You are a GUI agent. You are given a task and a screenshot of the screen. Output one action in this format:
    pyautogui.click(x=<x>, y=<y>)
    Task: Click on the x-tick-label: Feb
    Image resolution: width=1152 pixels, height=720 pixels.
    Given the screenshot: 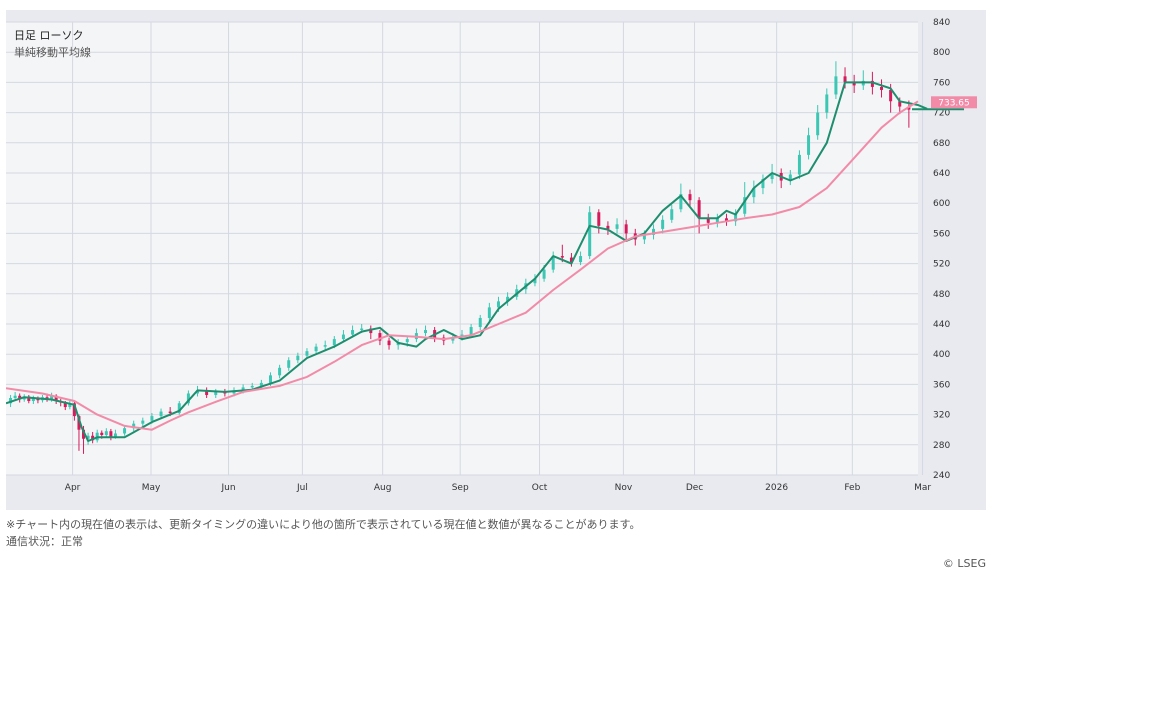 What is the action you would take?
    pyautogui.click(x=852, y=488)
    